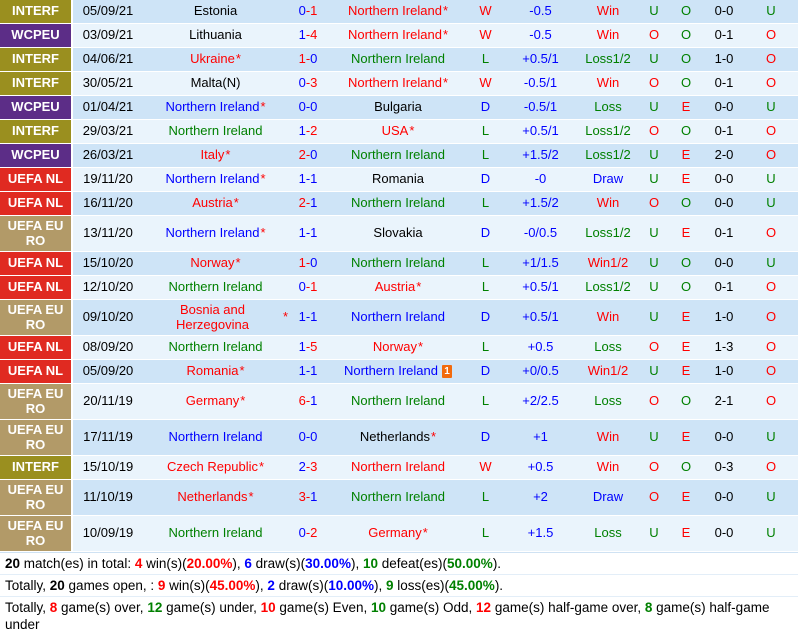  I want to click on away-goals: 5, so click(314, 347).